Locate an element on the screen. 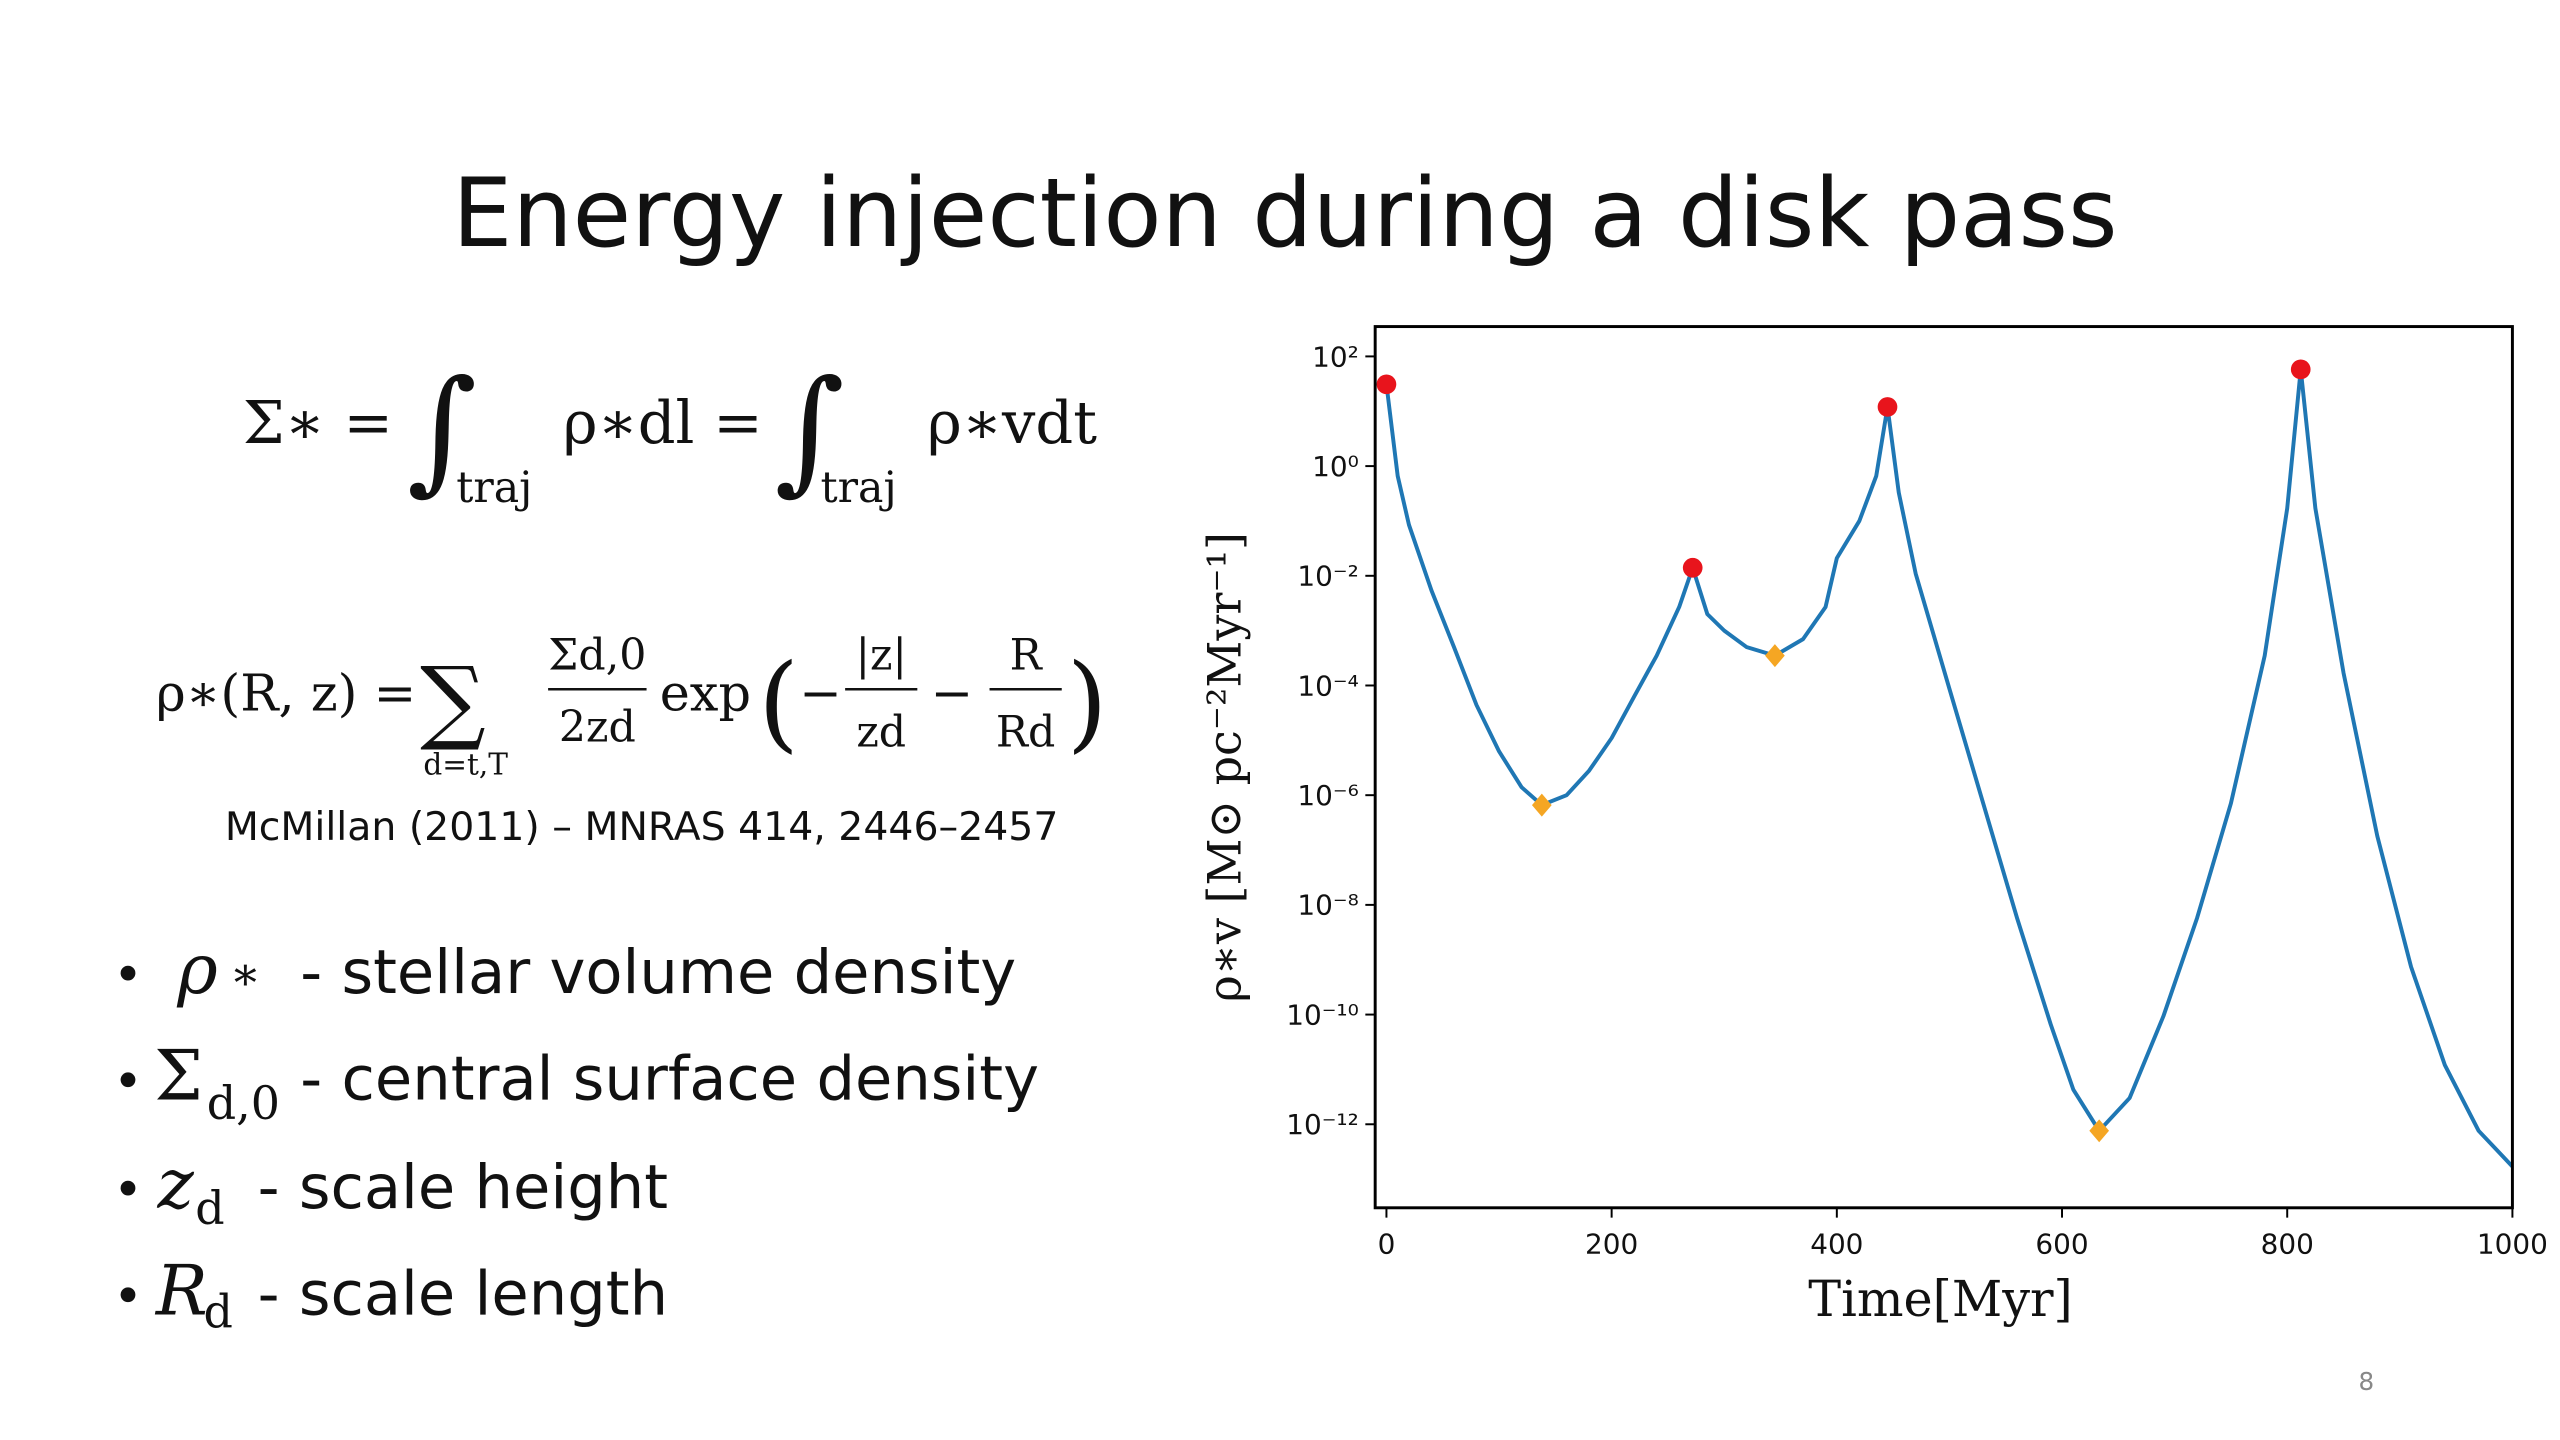  eq-den: 2zd is located at coordinates (597, 728).